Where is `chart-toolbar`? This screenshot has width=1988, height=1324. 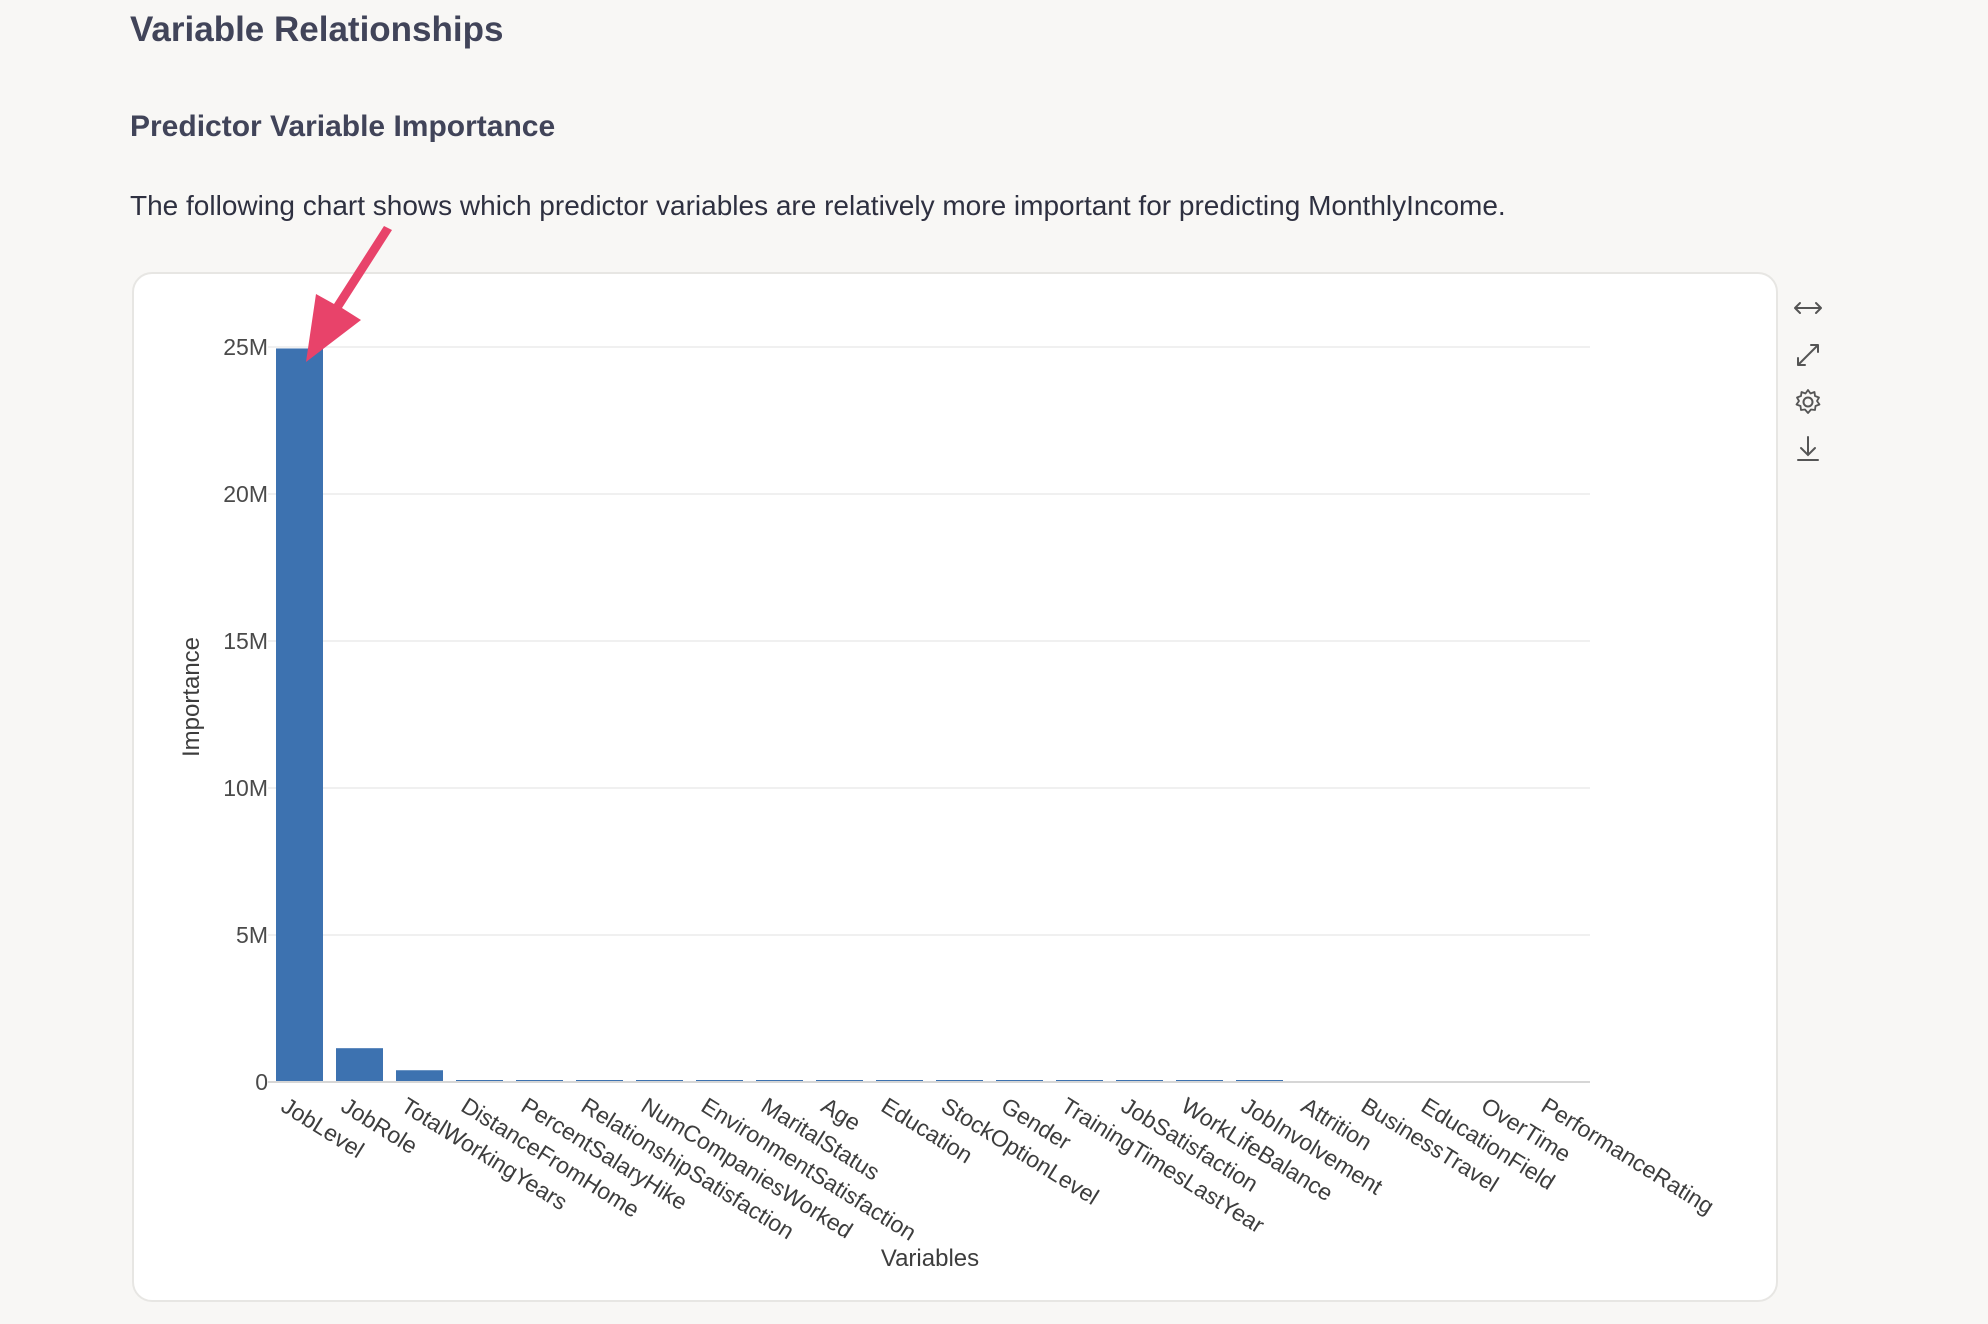 chart-toolbar is located at coordinates (1808, 384).